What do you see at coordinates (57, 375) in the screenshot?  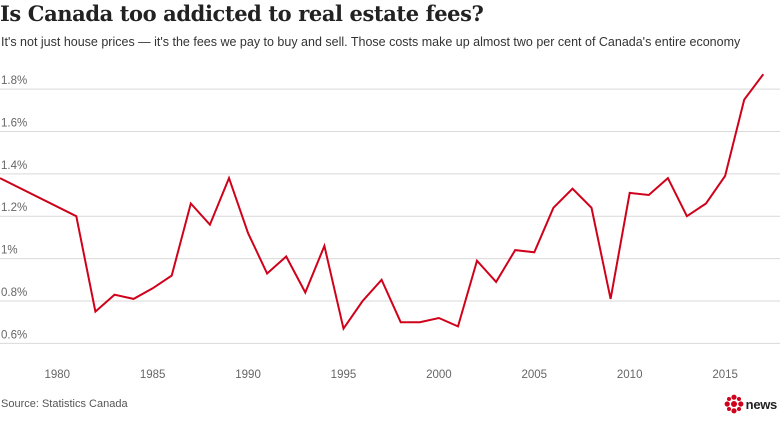 I see `x-tick-label: 1980` at bounding box center [57, 375].